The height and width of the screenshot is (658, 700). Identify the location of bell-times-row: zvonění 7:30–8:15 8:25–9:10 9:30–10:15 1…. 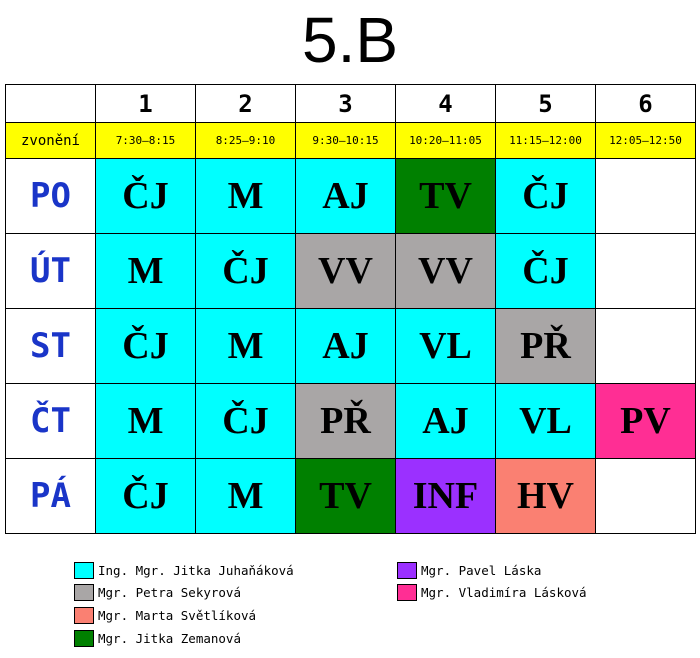
(350, 140).